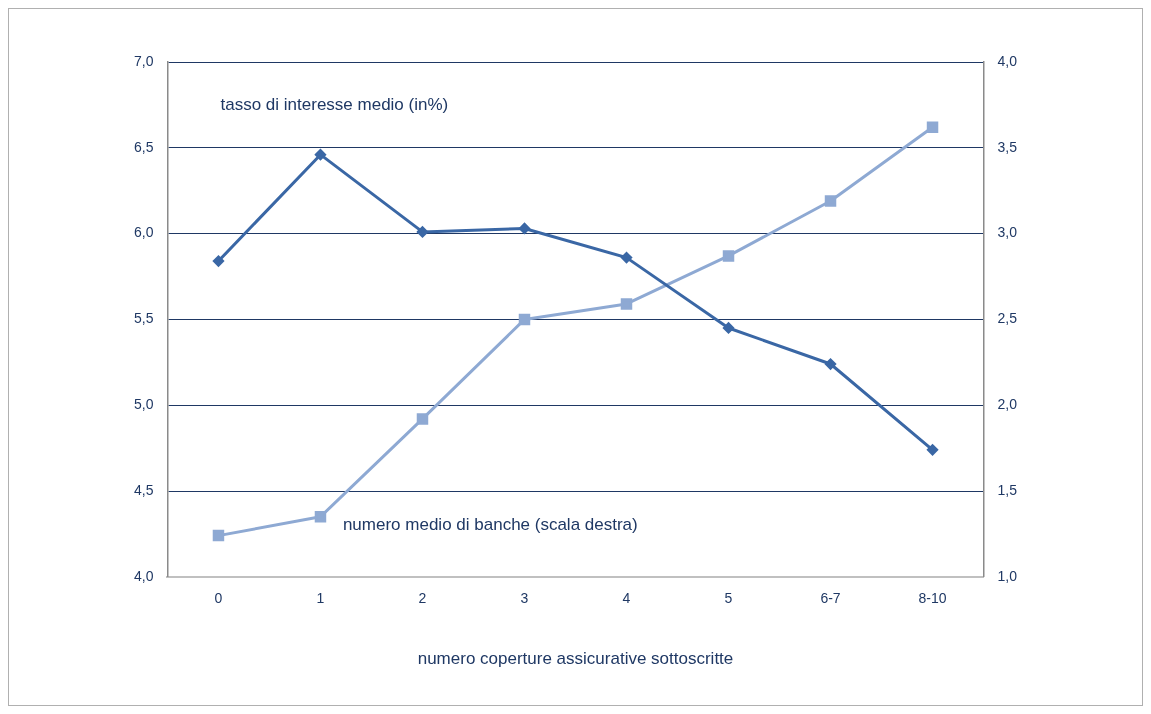 The image size is (1151, 714). Describe the element at coordinates (1007, 404) in the screenshot. I see `y2-tick-label: 2,0` at that location.